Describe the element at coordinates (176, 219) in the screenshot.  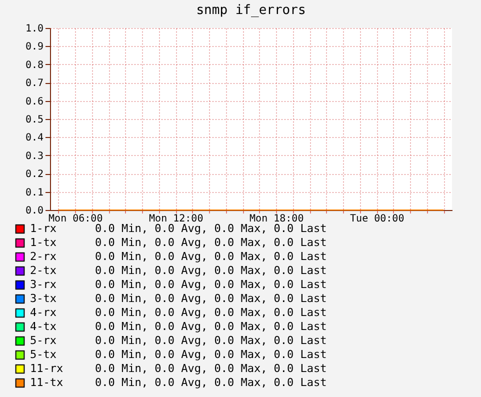
I see `x-tick-label: Mon 12:00` at that location.